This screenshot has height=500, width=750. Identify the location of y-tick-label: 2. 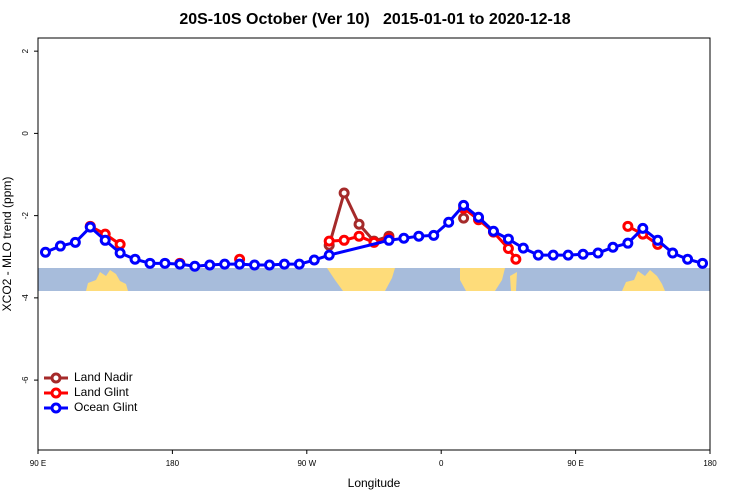
(25, 50).